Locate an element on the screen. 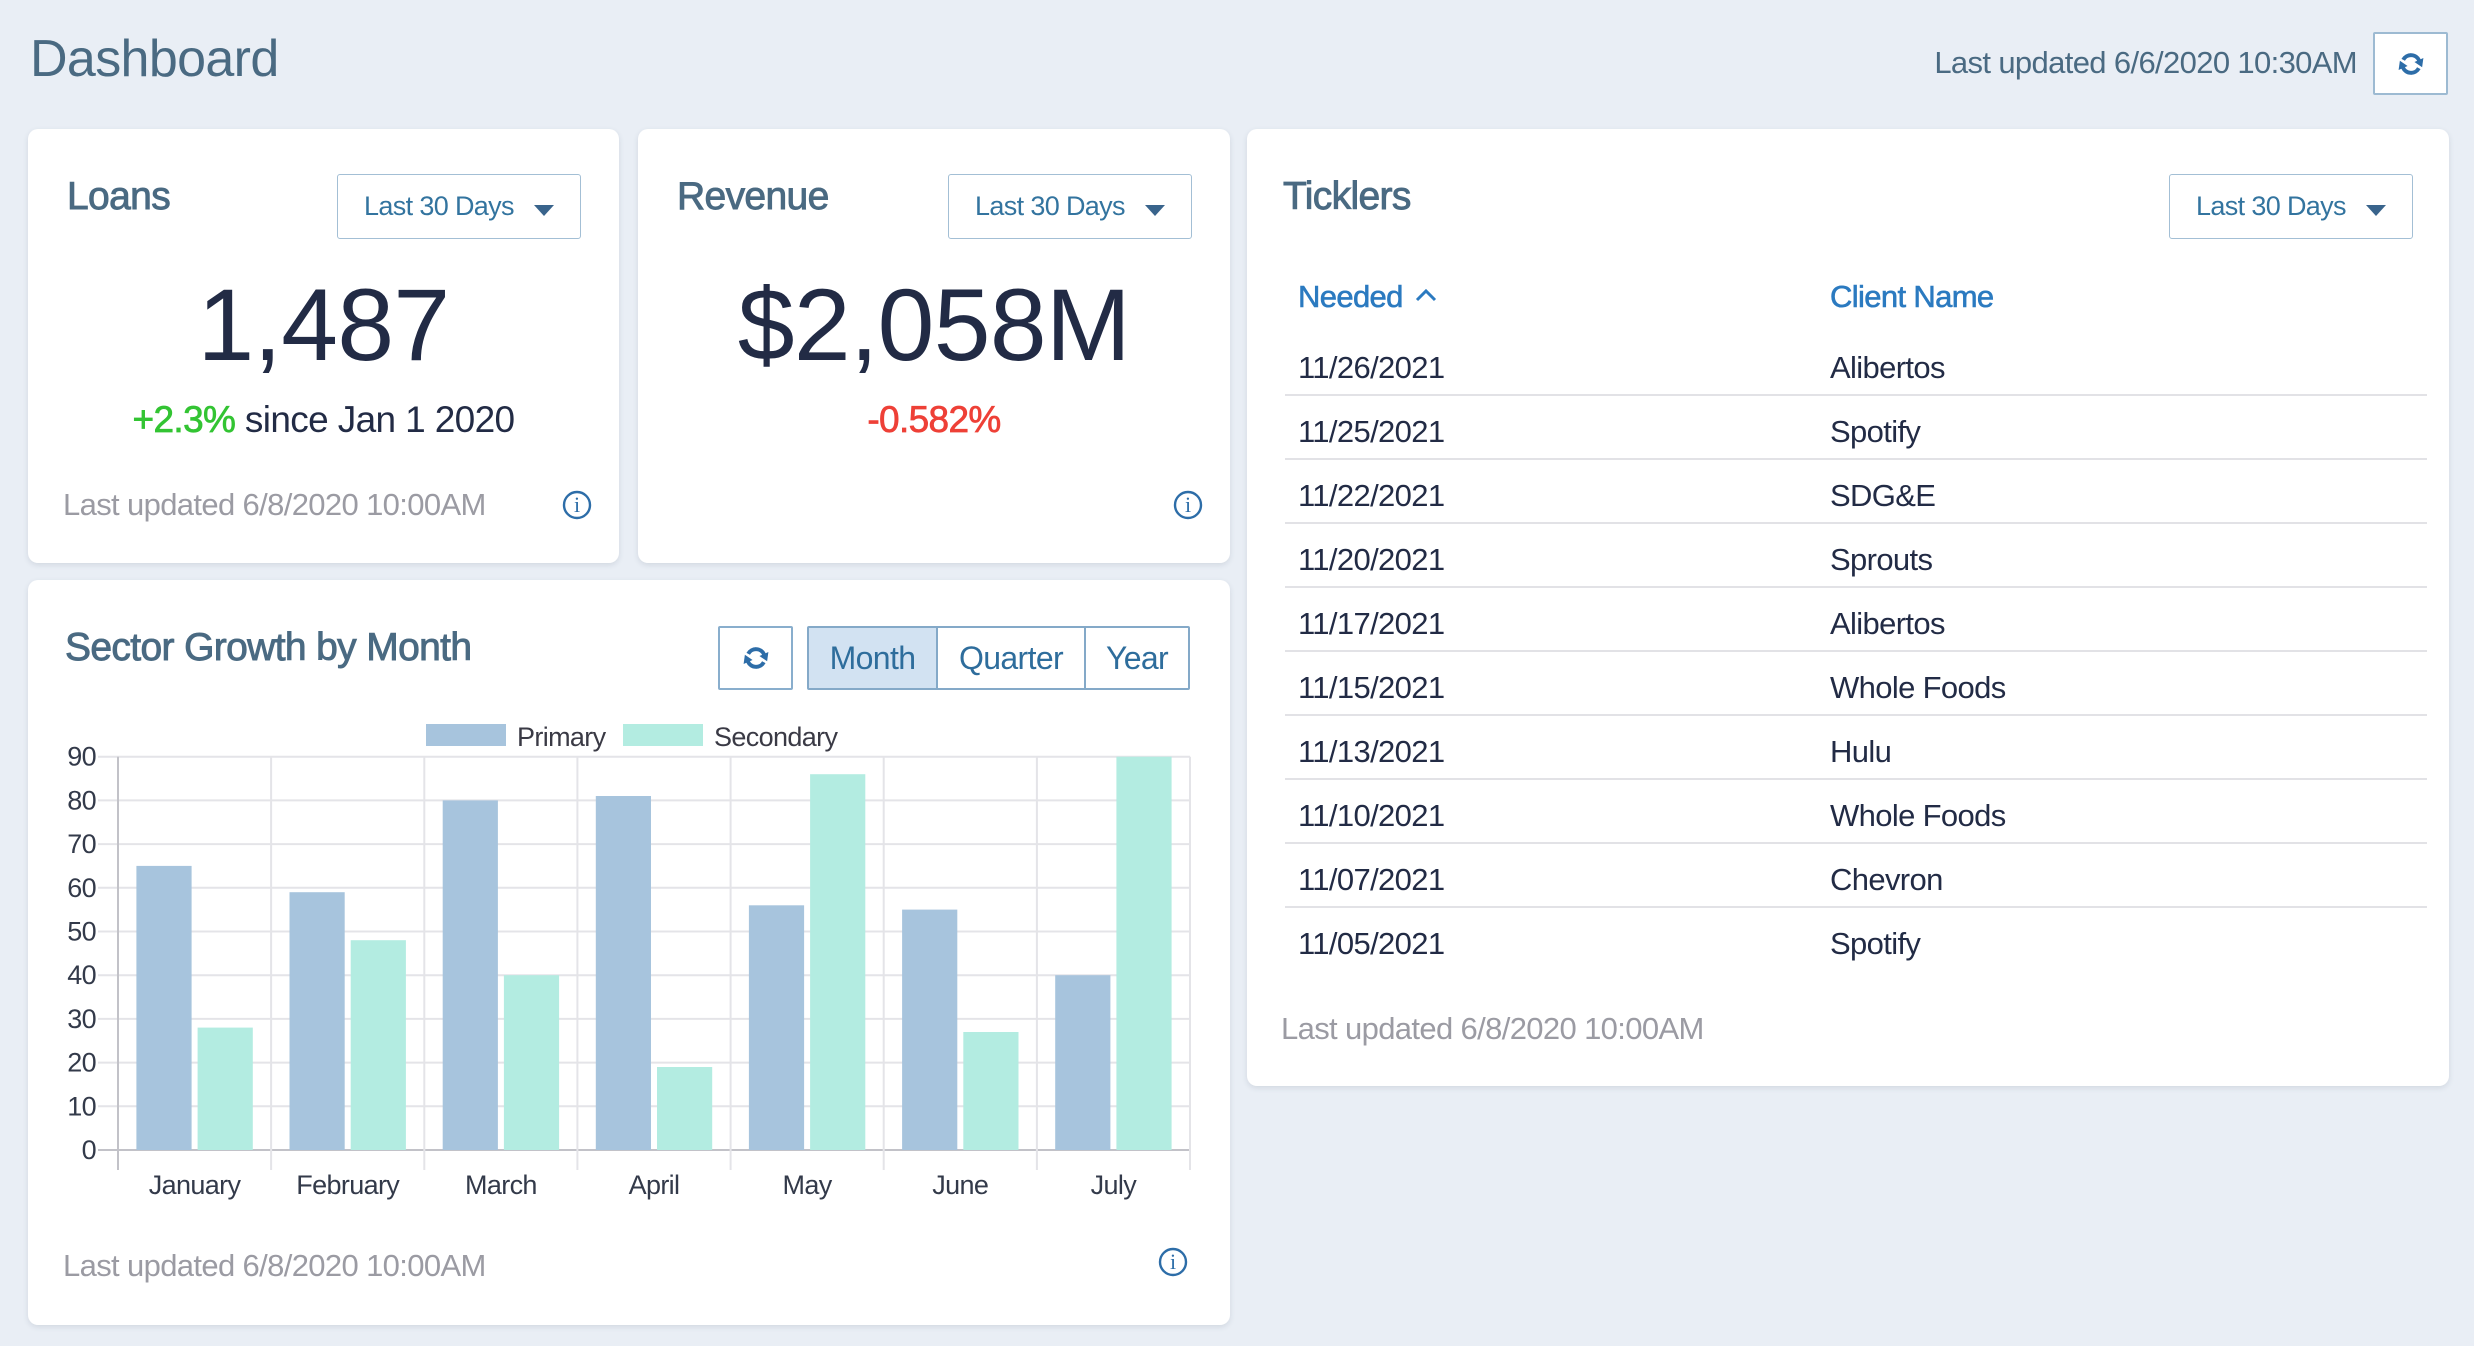 The height and width of the screenshot is (1346, 2474). svg-text: 70 is located at coordinates (81, 844).